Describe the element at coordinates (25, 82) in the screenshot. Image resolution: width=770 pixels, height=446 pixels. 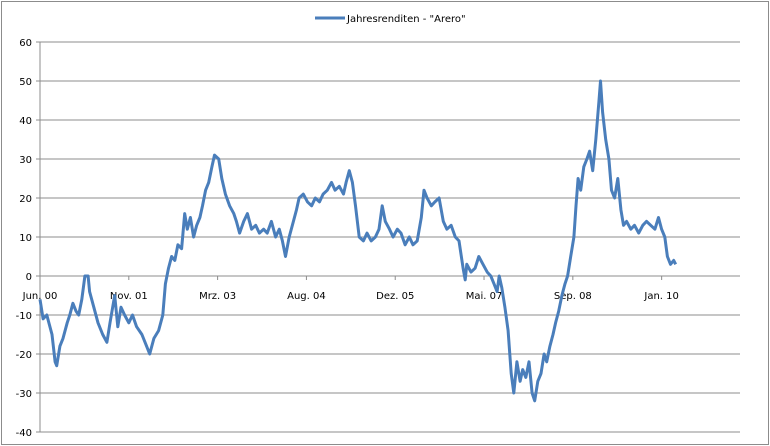
I see `y-tick-label: 50` at that location.